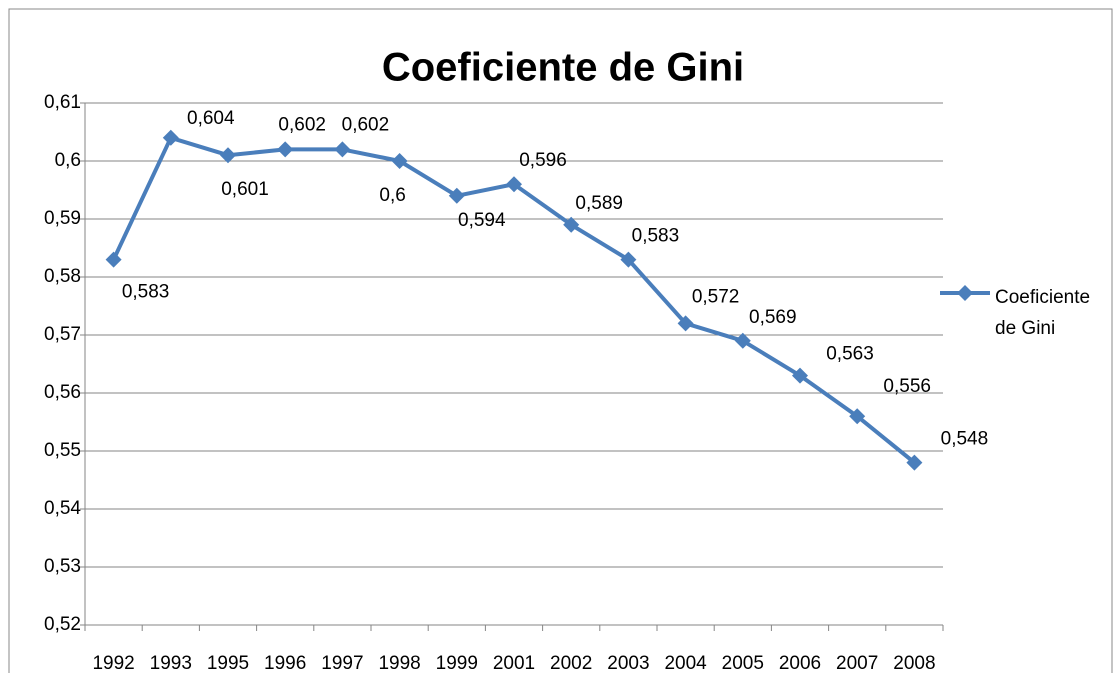 The image size is (1113, 673). What do you see at coordinates (171, 663) in the screenshot?
I see `x-tick-label: 1993` at bounding box center [171, 663].